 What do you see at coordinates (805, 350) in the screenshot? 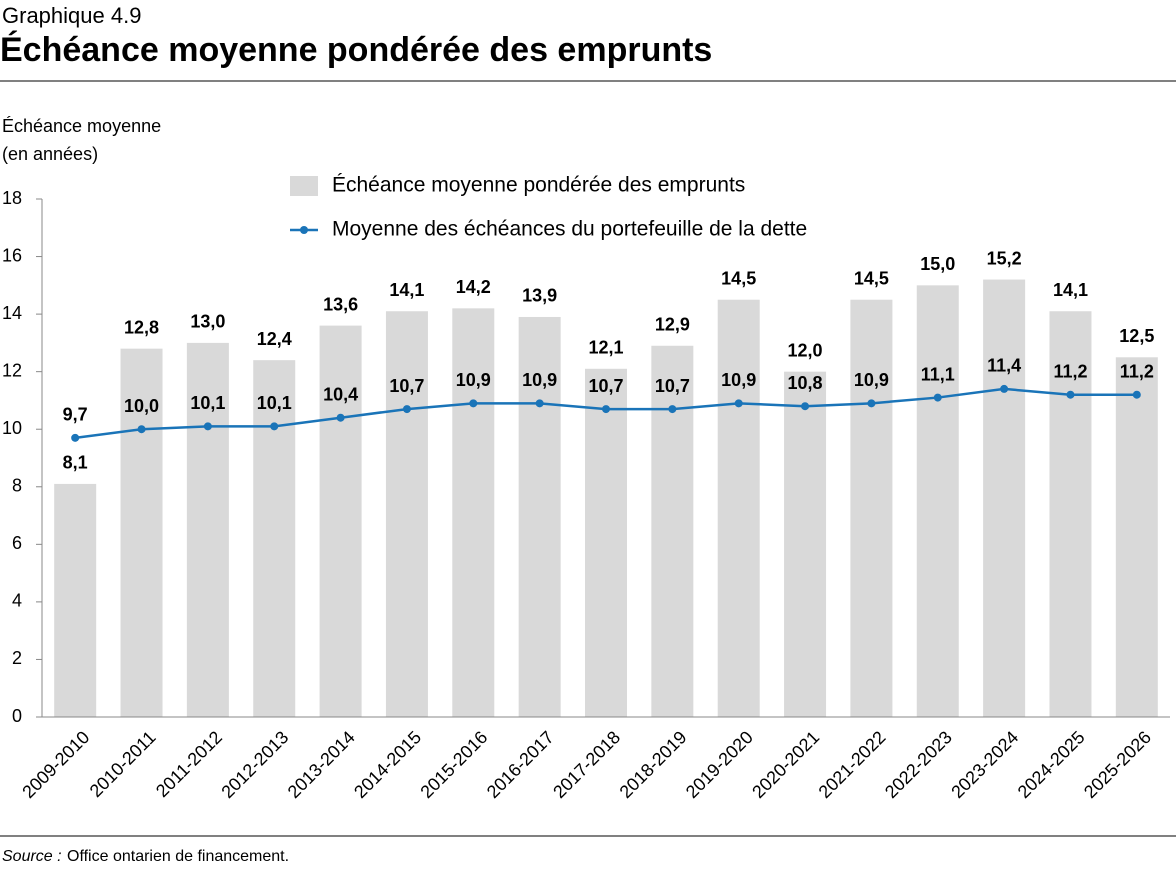
I see `bar-value-label: 12,0` at bounding box center [805, 350].